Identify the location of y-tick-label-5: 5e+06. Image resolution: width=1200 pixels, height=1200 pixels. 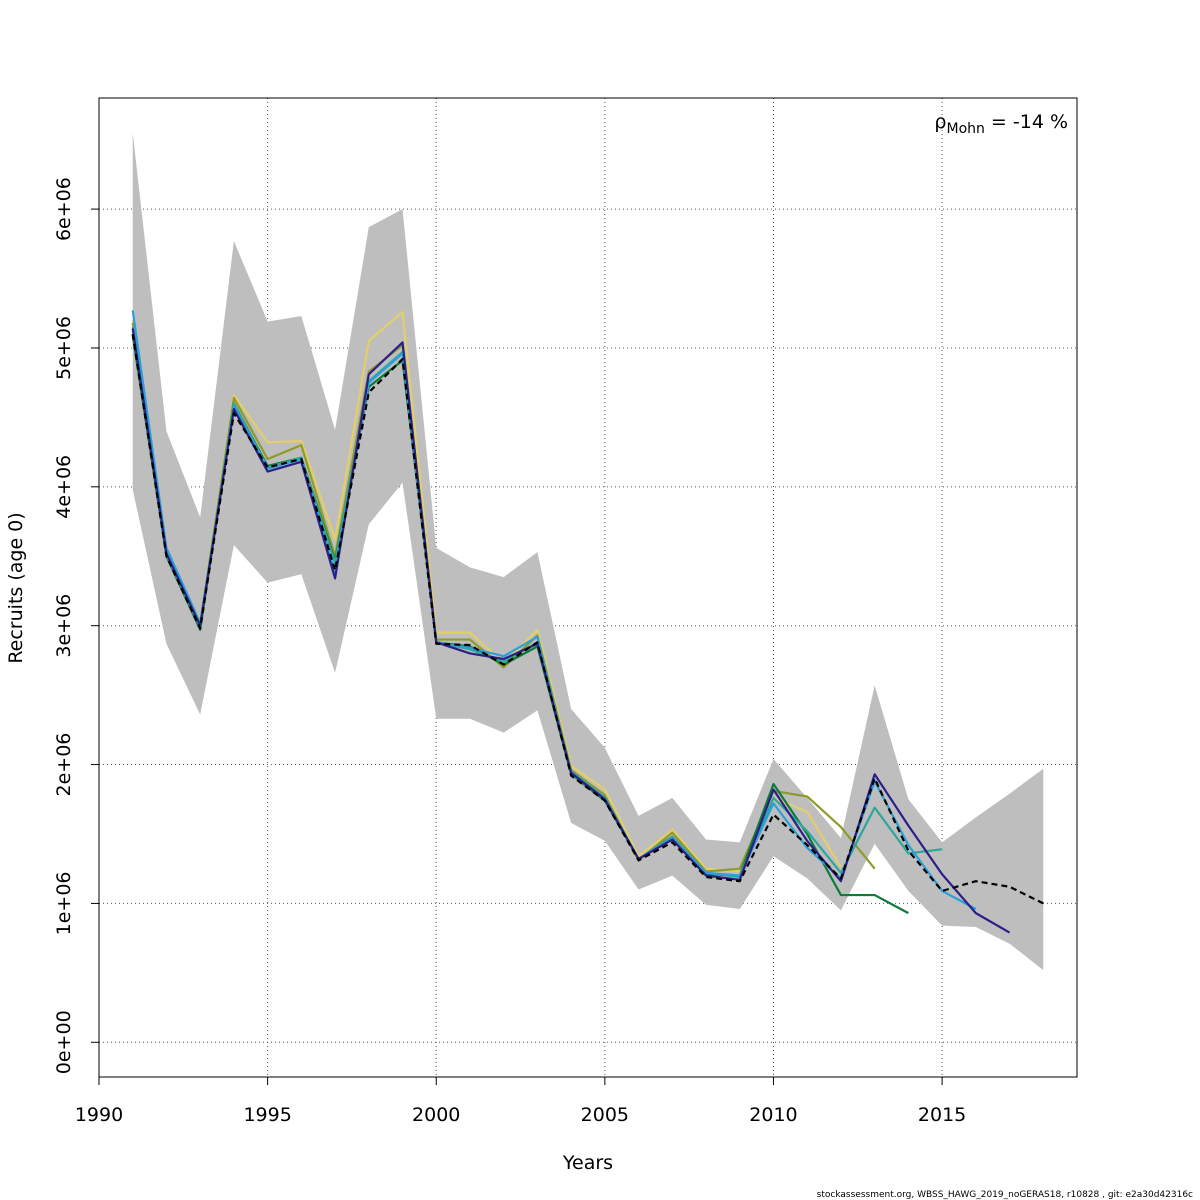
(64, 348).